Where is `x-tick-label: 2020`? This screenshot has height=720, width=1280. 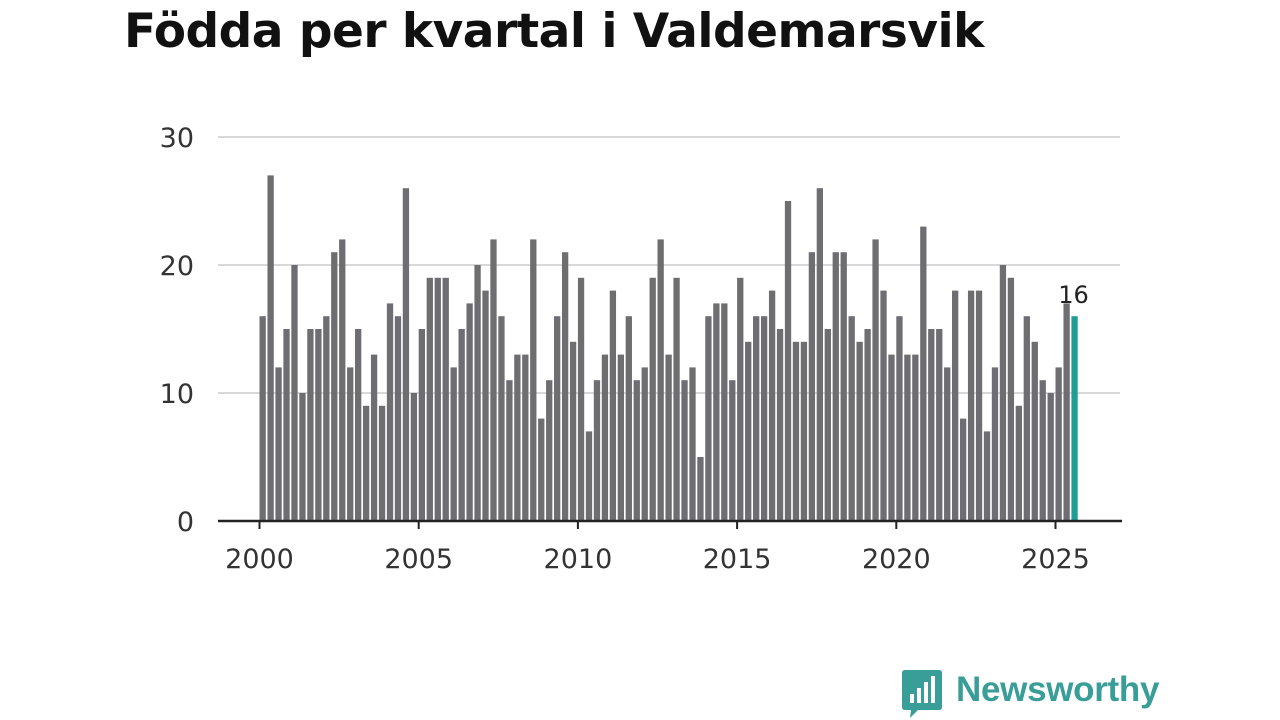
x-tick-label: 2020 is located at coordinates (896, 559).